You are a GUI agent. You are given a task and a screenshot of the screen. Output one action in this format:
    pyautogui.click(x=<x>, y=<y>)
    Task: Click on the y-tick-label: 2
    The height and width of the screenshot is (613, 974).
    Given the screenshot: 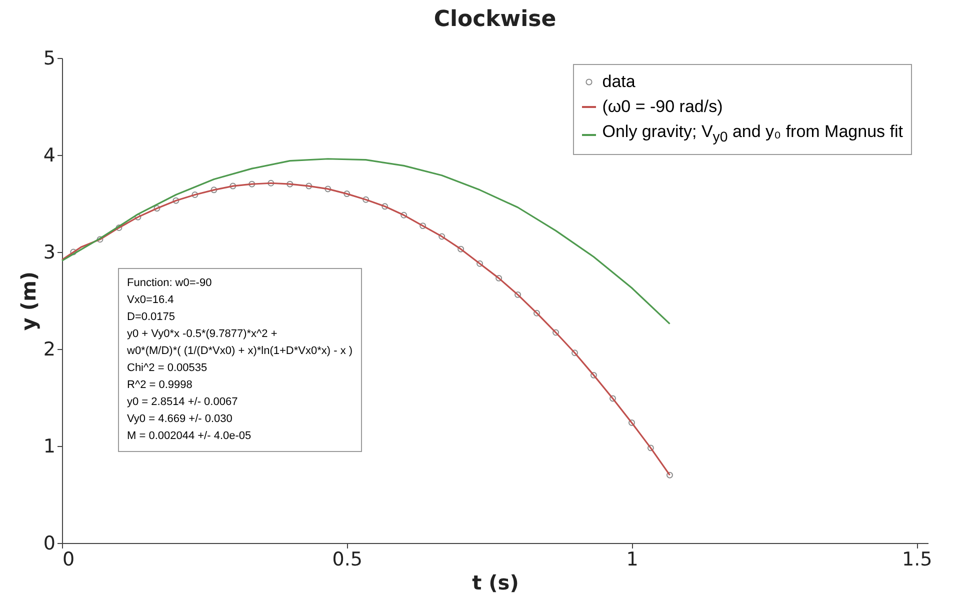 What is the action you would take?
    pyautogui.click(x=49, y=349)
    